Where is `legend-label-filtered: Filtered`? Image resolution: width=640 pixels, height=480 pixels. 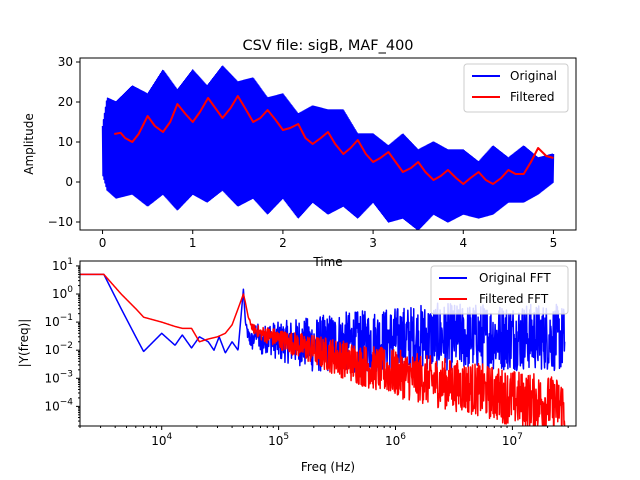 legend-label-filtered: Filtered is located at coordinates (532, 97).